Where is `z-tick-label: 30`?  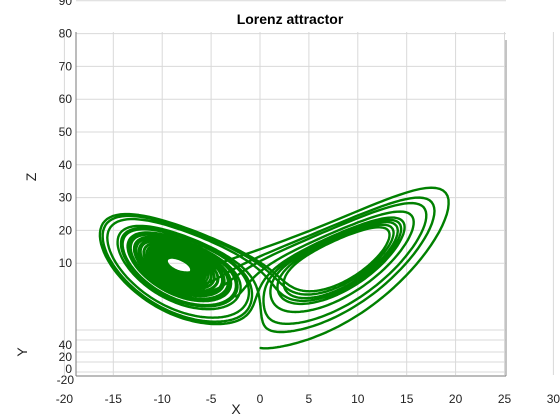 z-tick-label: 30 is located at coordinates (66, 198).